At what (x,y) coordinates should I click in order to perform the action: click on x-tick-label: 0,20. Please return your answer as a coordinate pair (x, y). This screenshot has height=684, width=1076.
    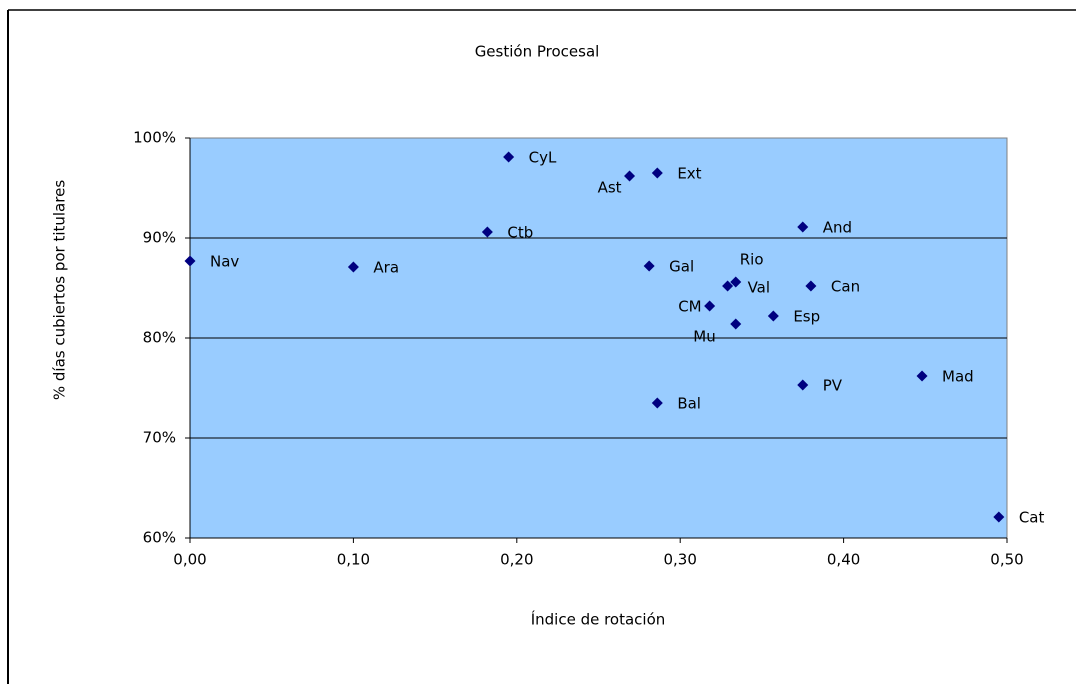
    Looking at the image, I should click on (516, 560).